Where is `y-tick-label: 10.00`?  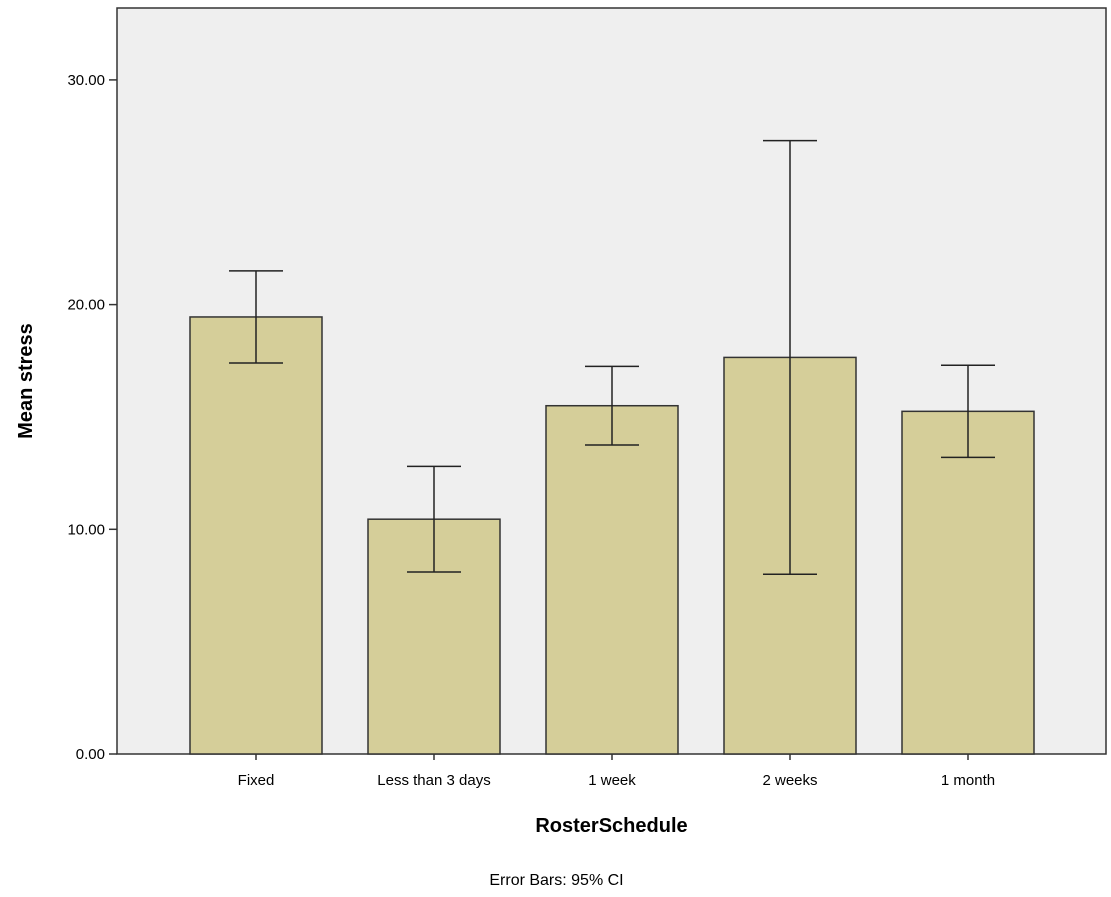 y-tick-label: 10.00 is located at coordinates (86, 529).